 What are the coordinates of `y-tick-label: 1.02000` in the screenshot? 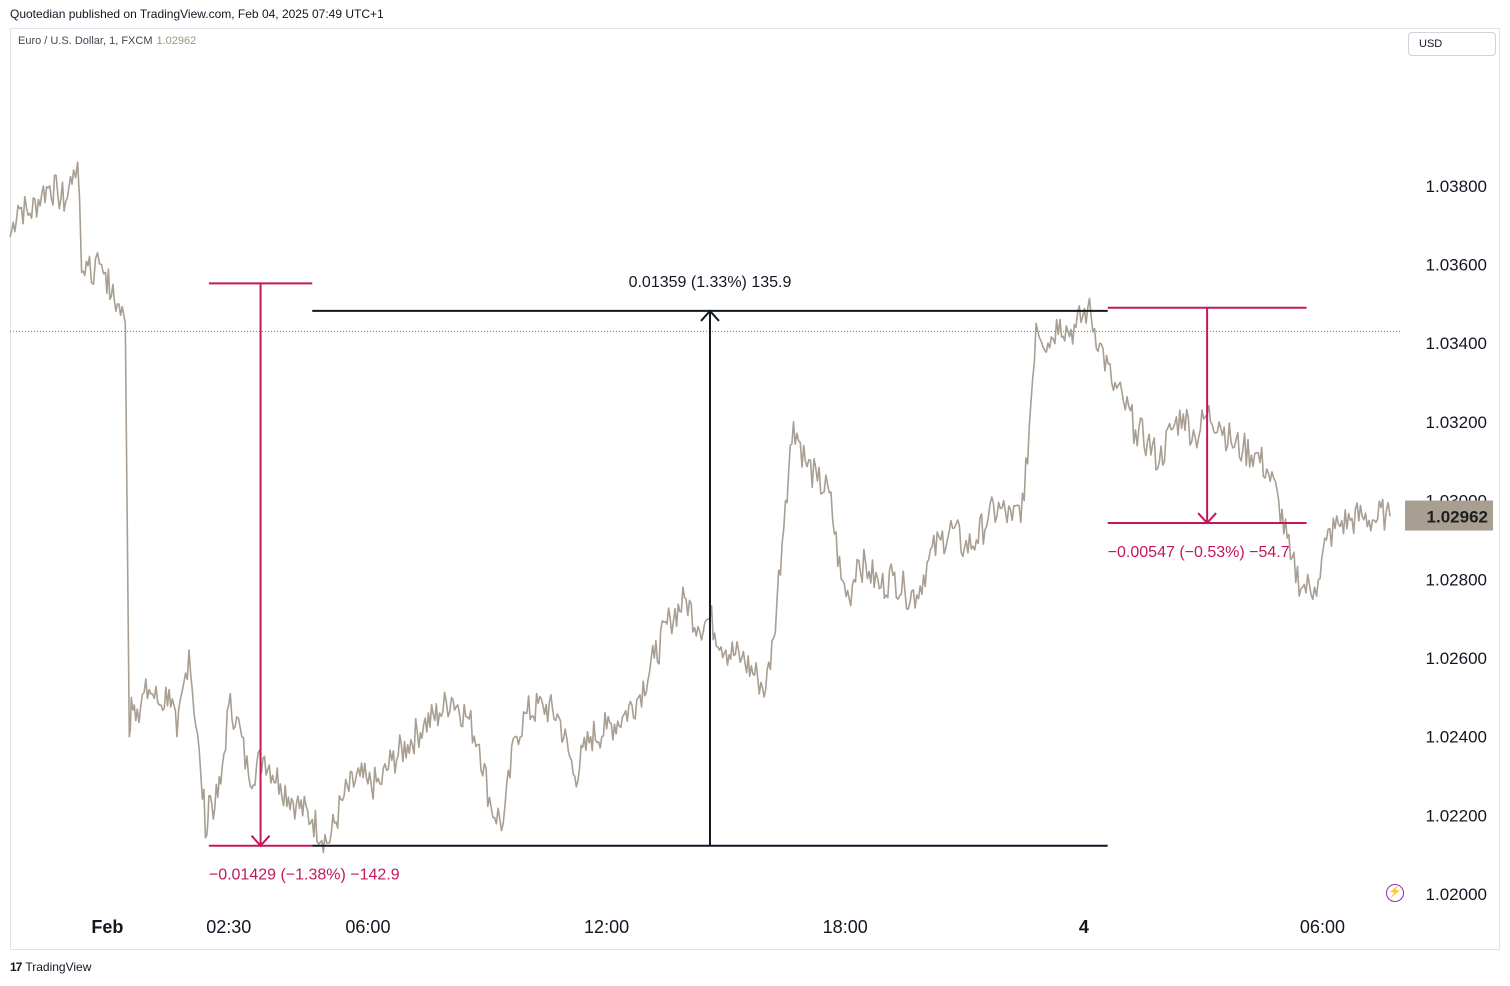 It's located at (1456, 894).